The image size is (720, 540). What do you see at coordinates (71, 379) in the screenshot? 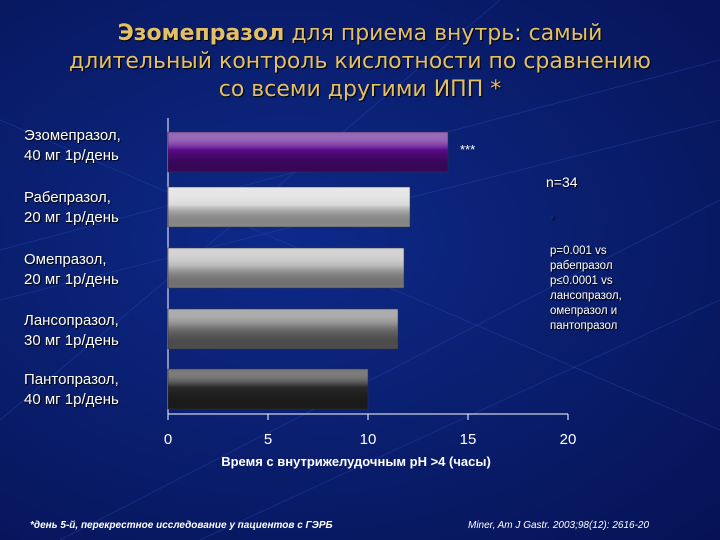
I see `category-name: Пантопразол,` at bounding box center [71, 379].